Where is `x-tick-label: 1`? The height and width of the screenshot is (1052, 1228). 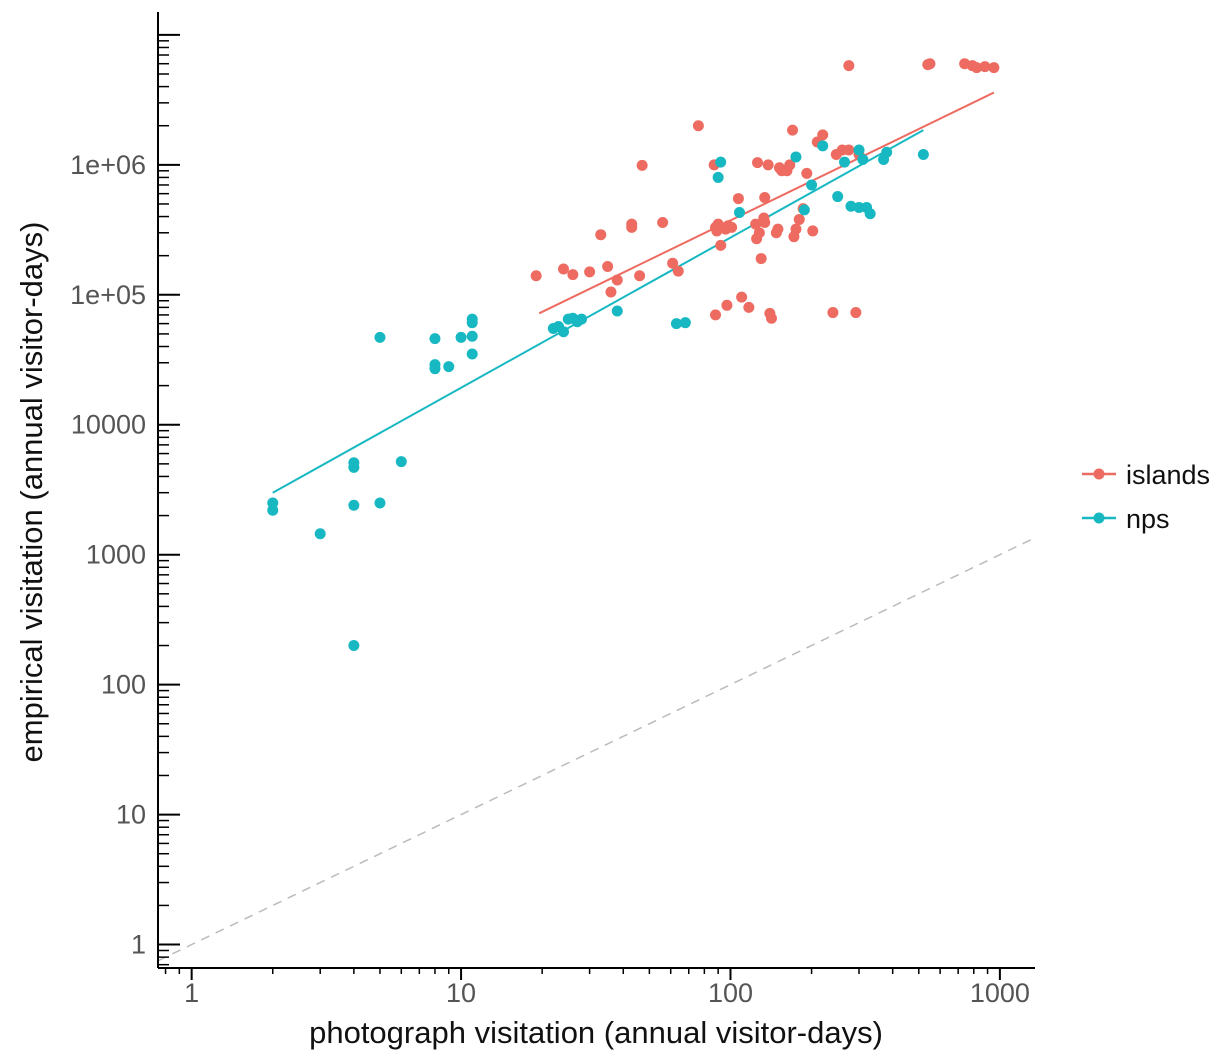 x-tick-label: 1 is located at coordinates (191, 993).